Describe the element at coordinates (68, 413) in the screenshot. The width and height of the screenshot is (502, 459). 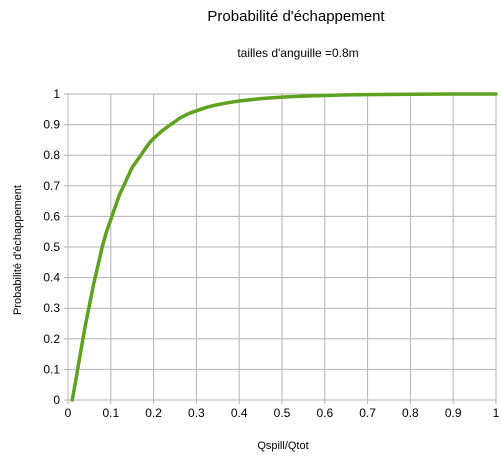
I see `x-tick-label: 0` at that location.